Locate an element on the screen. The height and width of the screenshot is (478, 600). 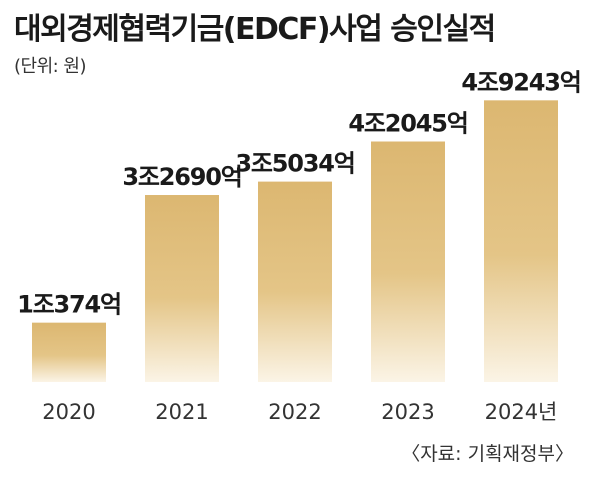
category-label: 2022 is located at coordinates (294, 412).